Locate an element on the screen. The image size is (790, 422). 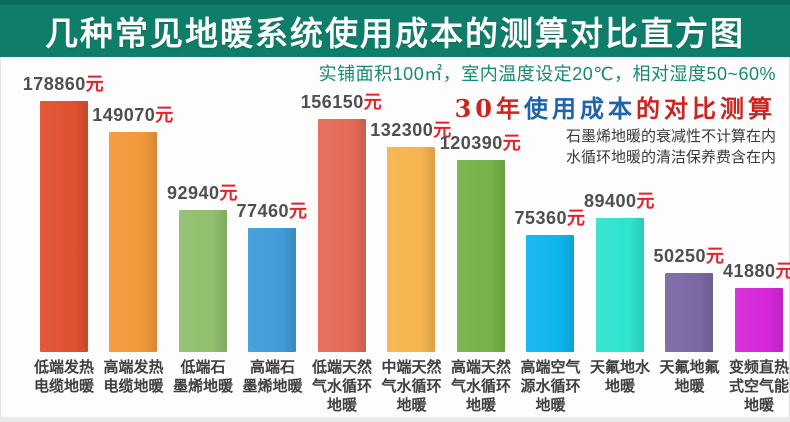
bar-category-line: 变频直热 is located at coordinates (758, 367).